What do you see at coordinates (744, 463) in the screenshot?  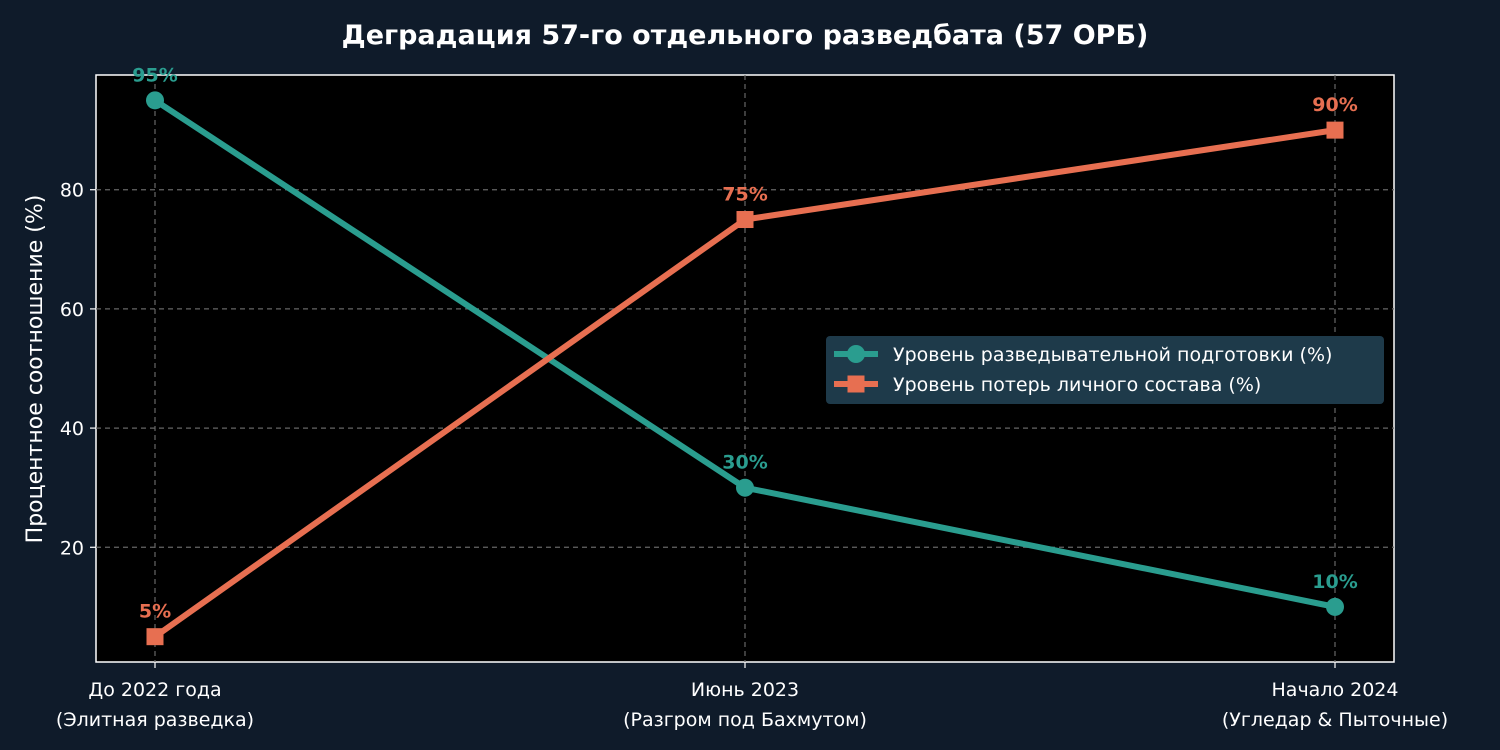 I see `data-label: 30%` at bounding box center [744, 463].